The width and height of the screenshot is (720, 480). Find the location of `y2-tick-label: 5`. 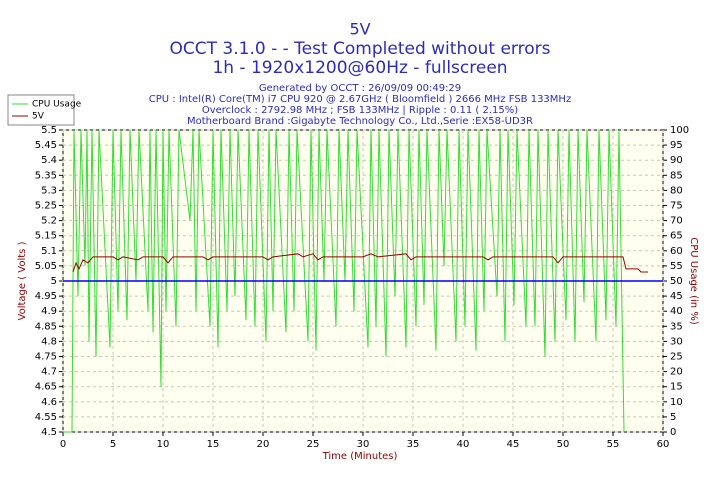

y2-tick-label: 5 is located at coordinates (673, 417).